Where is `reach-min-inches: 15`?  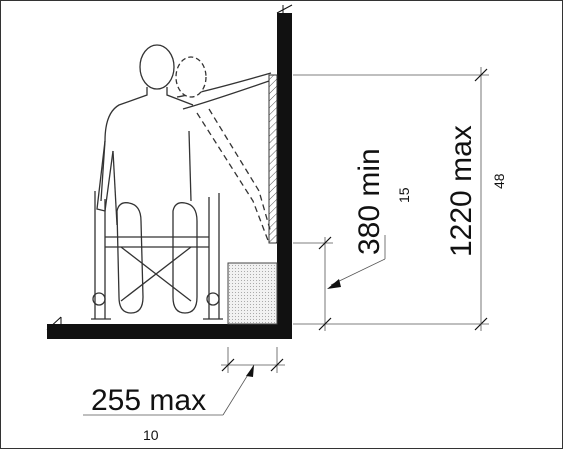 reach-min-inches: 15 is located at coordinates (404, 195).